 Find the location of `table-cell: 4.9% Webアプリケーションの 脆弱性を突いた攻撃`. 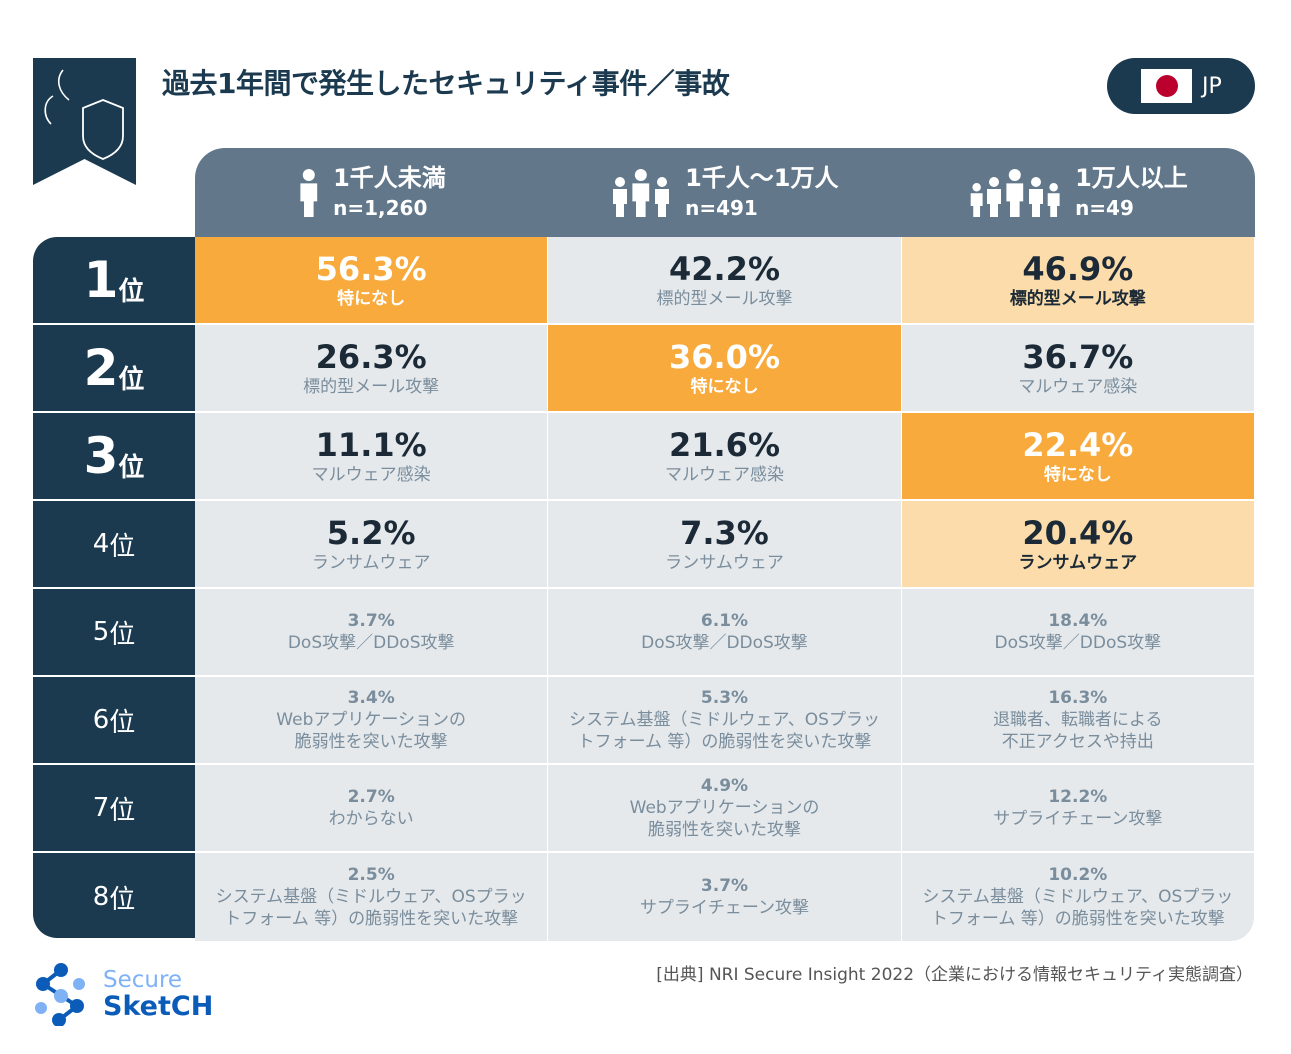

table-cell: 4.9% Webアプリケーションの 脆弱性を突いた攻撃 is located at coordinates (725, 809).